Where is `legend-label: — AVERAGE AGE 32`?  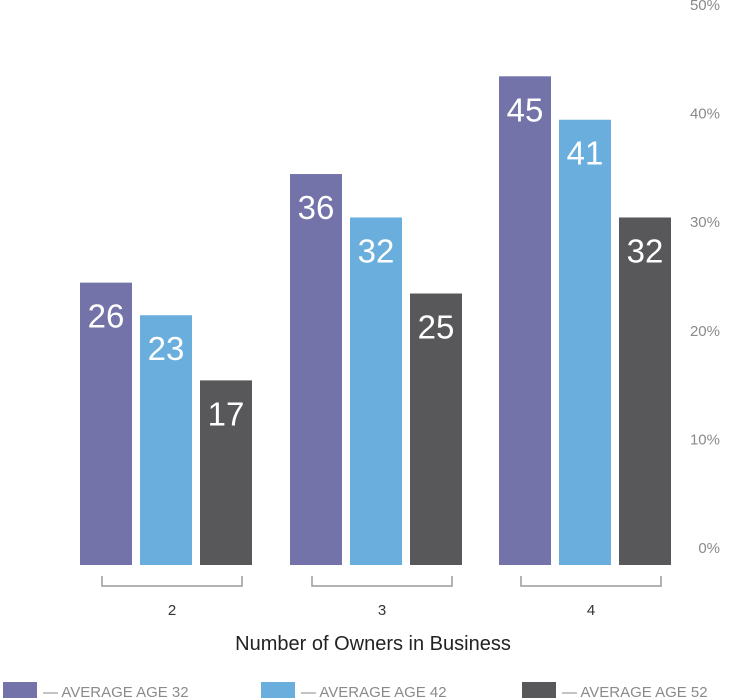
legend-label: — AVERAGE AGE 32 is located at coordinates (116, 691).